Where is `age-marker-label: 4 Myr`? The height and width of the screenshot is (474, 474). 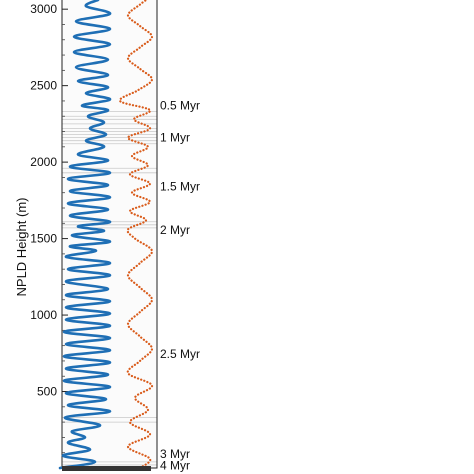 age-marker-label: 4 Myr is located at coordinates (175, 466).